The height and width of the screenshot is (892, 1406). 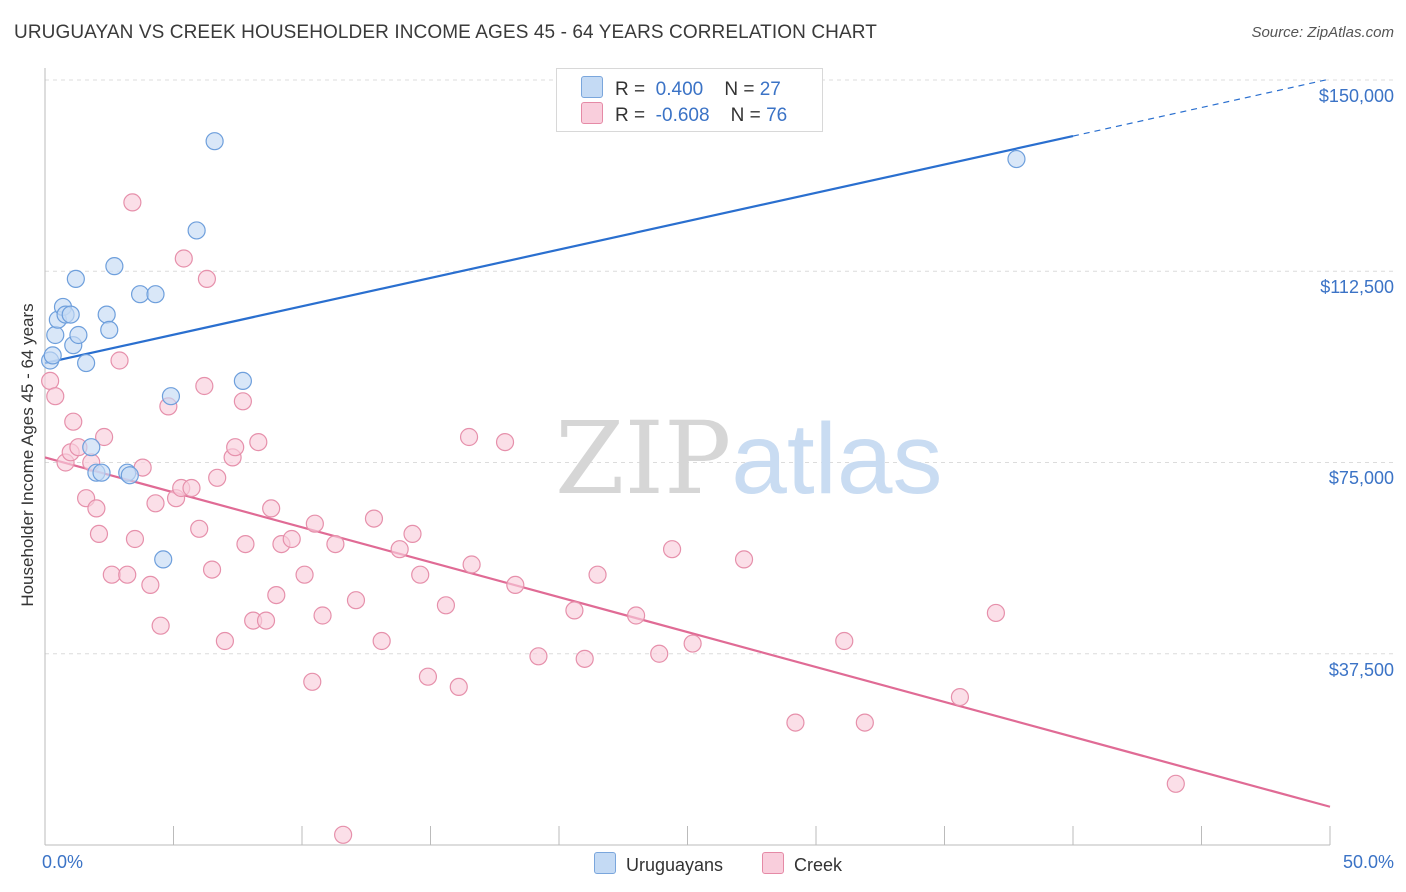 I want to click on legend-label: Creek, so click(x=818, y=865).